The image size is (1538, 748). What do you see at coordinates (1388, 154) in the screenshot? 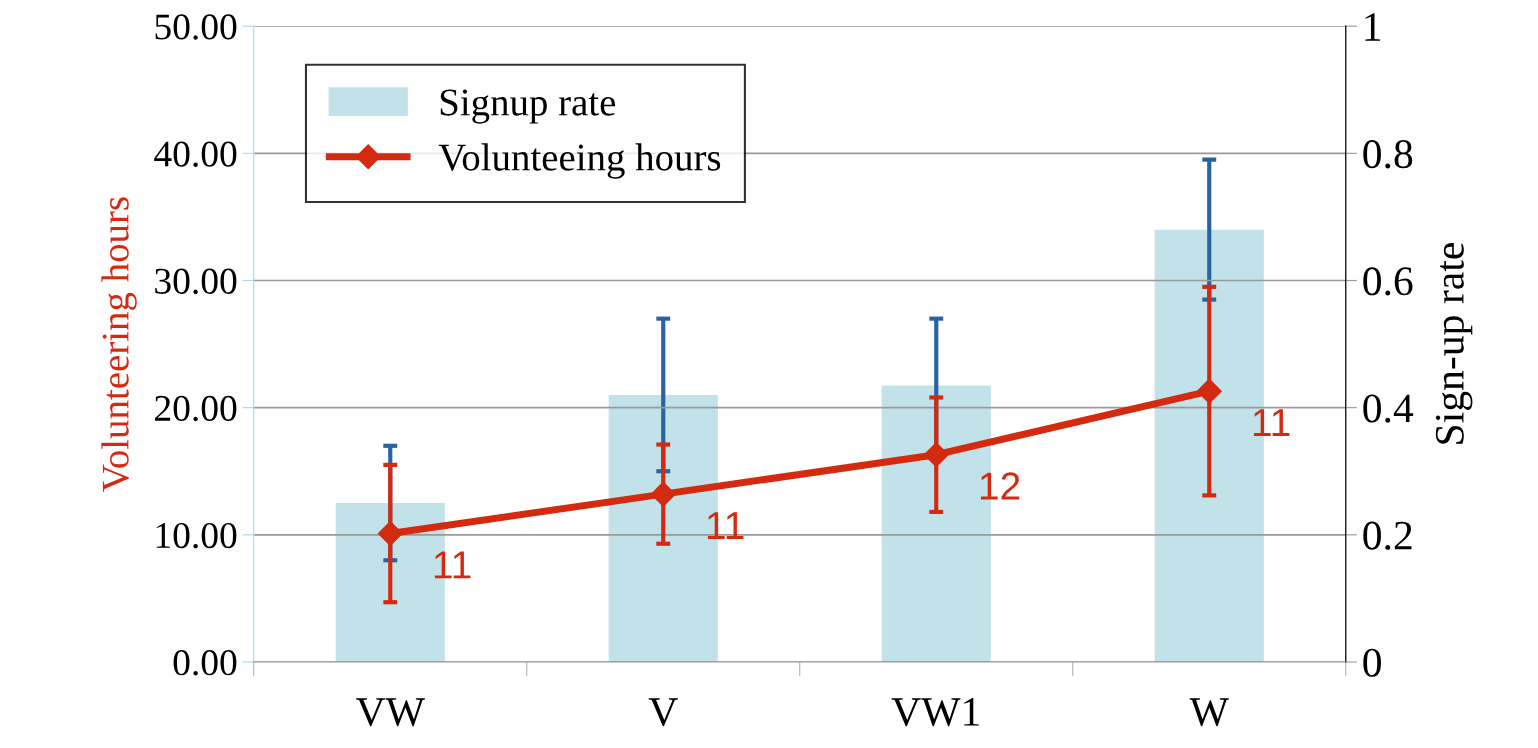
I see `y2-tick-label: 0.8` at bounding box center [1388, 154].